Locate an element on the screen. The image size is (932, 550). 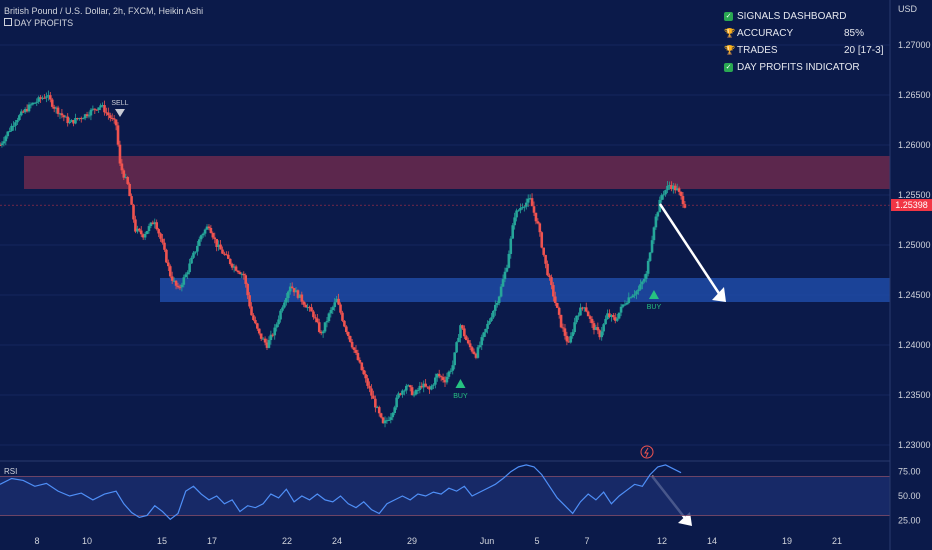
check-icon: ✓ is located at coordinates (728, 67).